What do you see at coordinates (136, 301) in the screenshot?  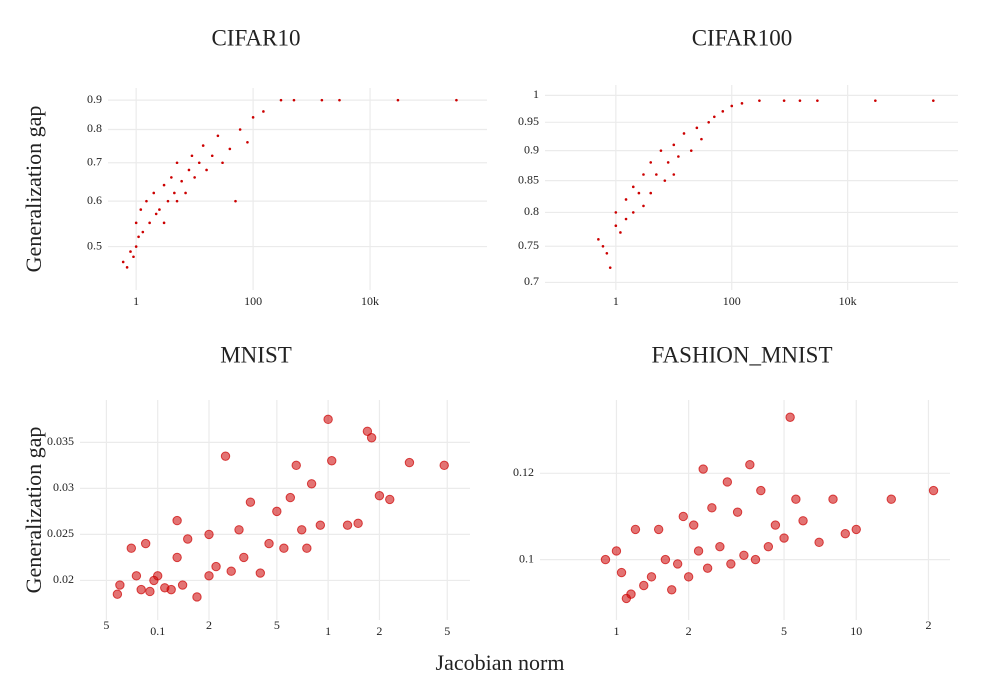 I see `x-tick-label: 1` at bounding box center [136, 301].